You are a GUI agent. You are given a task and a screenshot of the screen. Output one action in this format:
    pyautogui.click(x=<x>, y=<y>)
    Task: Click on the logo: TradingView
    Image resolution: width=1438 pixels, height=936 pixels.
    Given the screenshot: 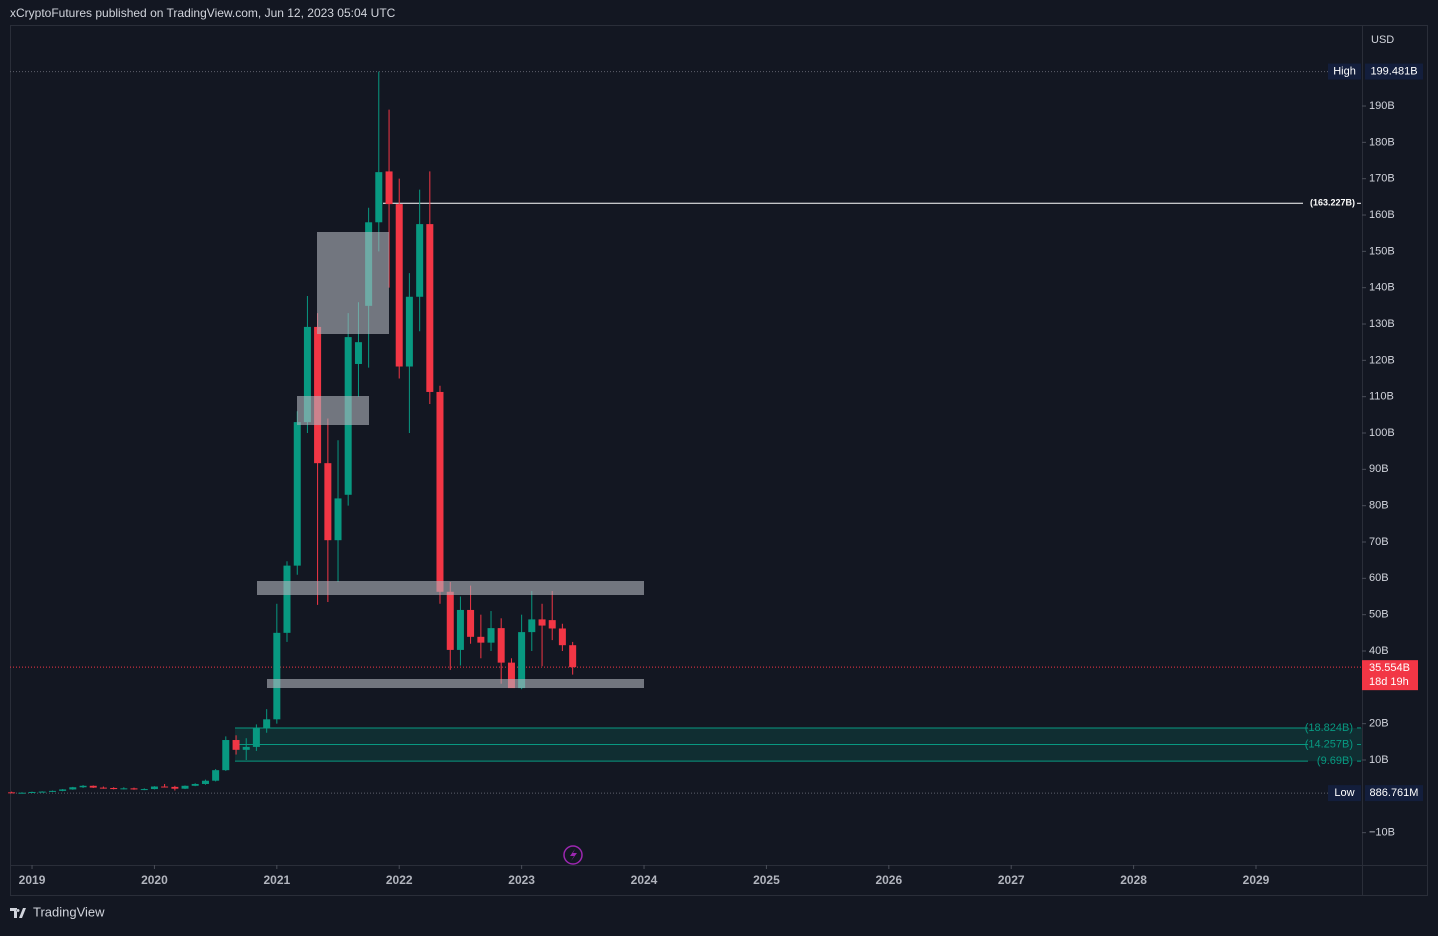 What is the action you would take?
    pyautogui.click(x=57, y=911)
    